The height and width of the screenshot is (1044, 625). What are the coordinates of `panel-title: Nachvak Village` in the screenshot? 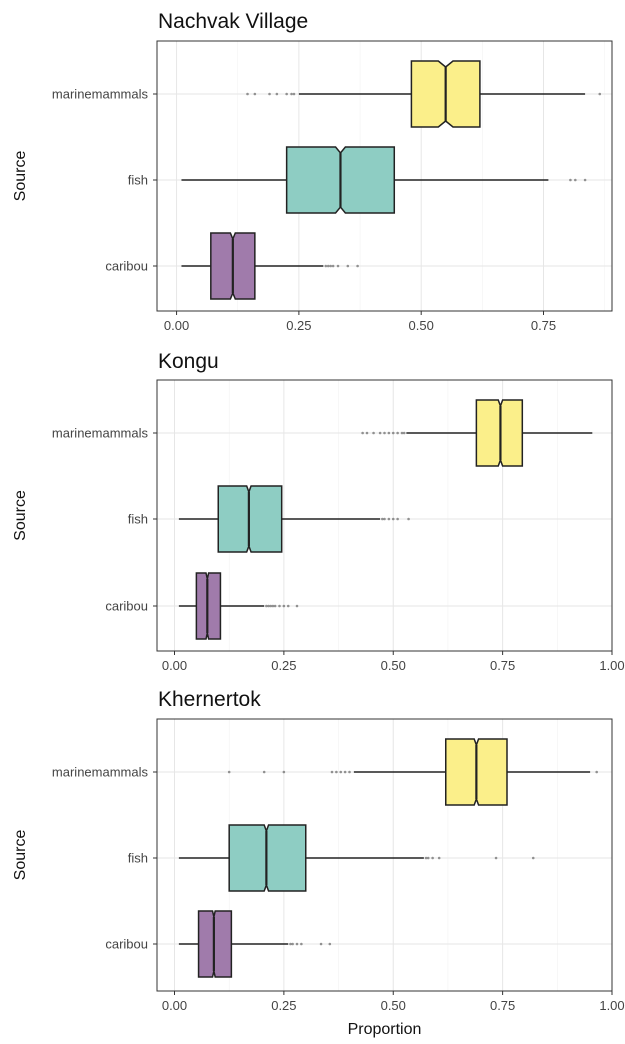 It's located at (233, 21).